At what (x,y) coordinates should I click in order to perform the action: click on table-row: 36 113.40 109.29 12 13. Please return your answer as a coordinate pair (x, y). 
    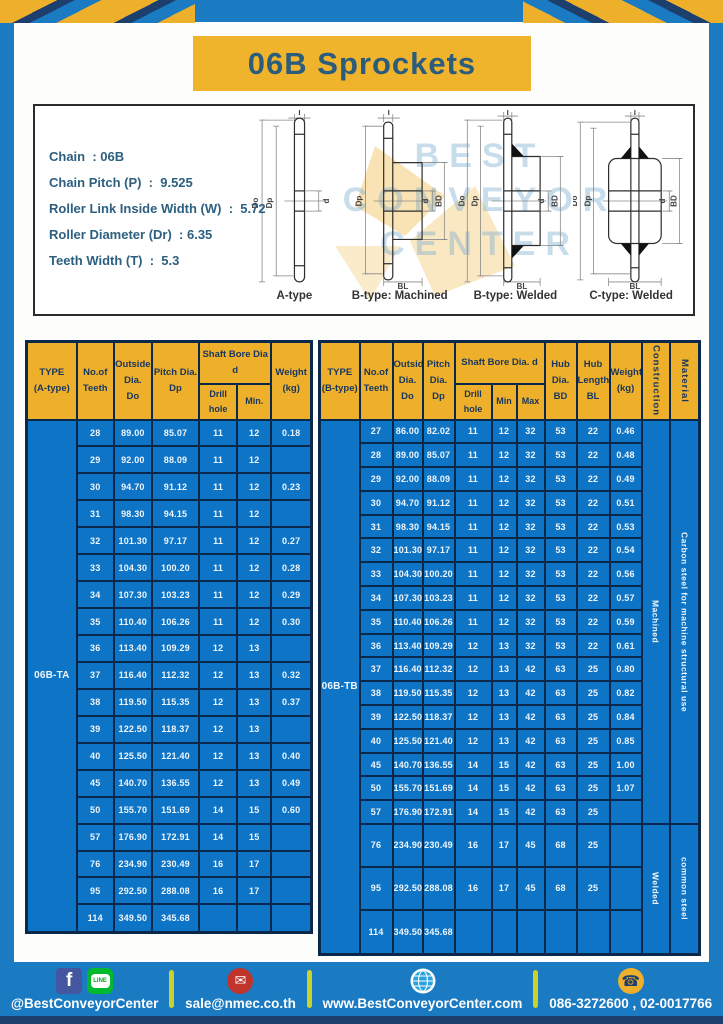
    Looking at the image, I should click on (170, 648).